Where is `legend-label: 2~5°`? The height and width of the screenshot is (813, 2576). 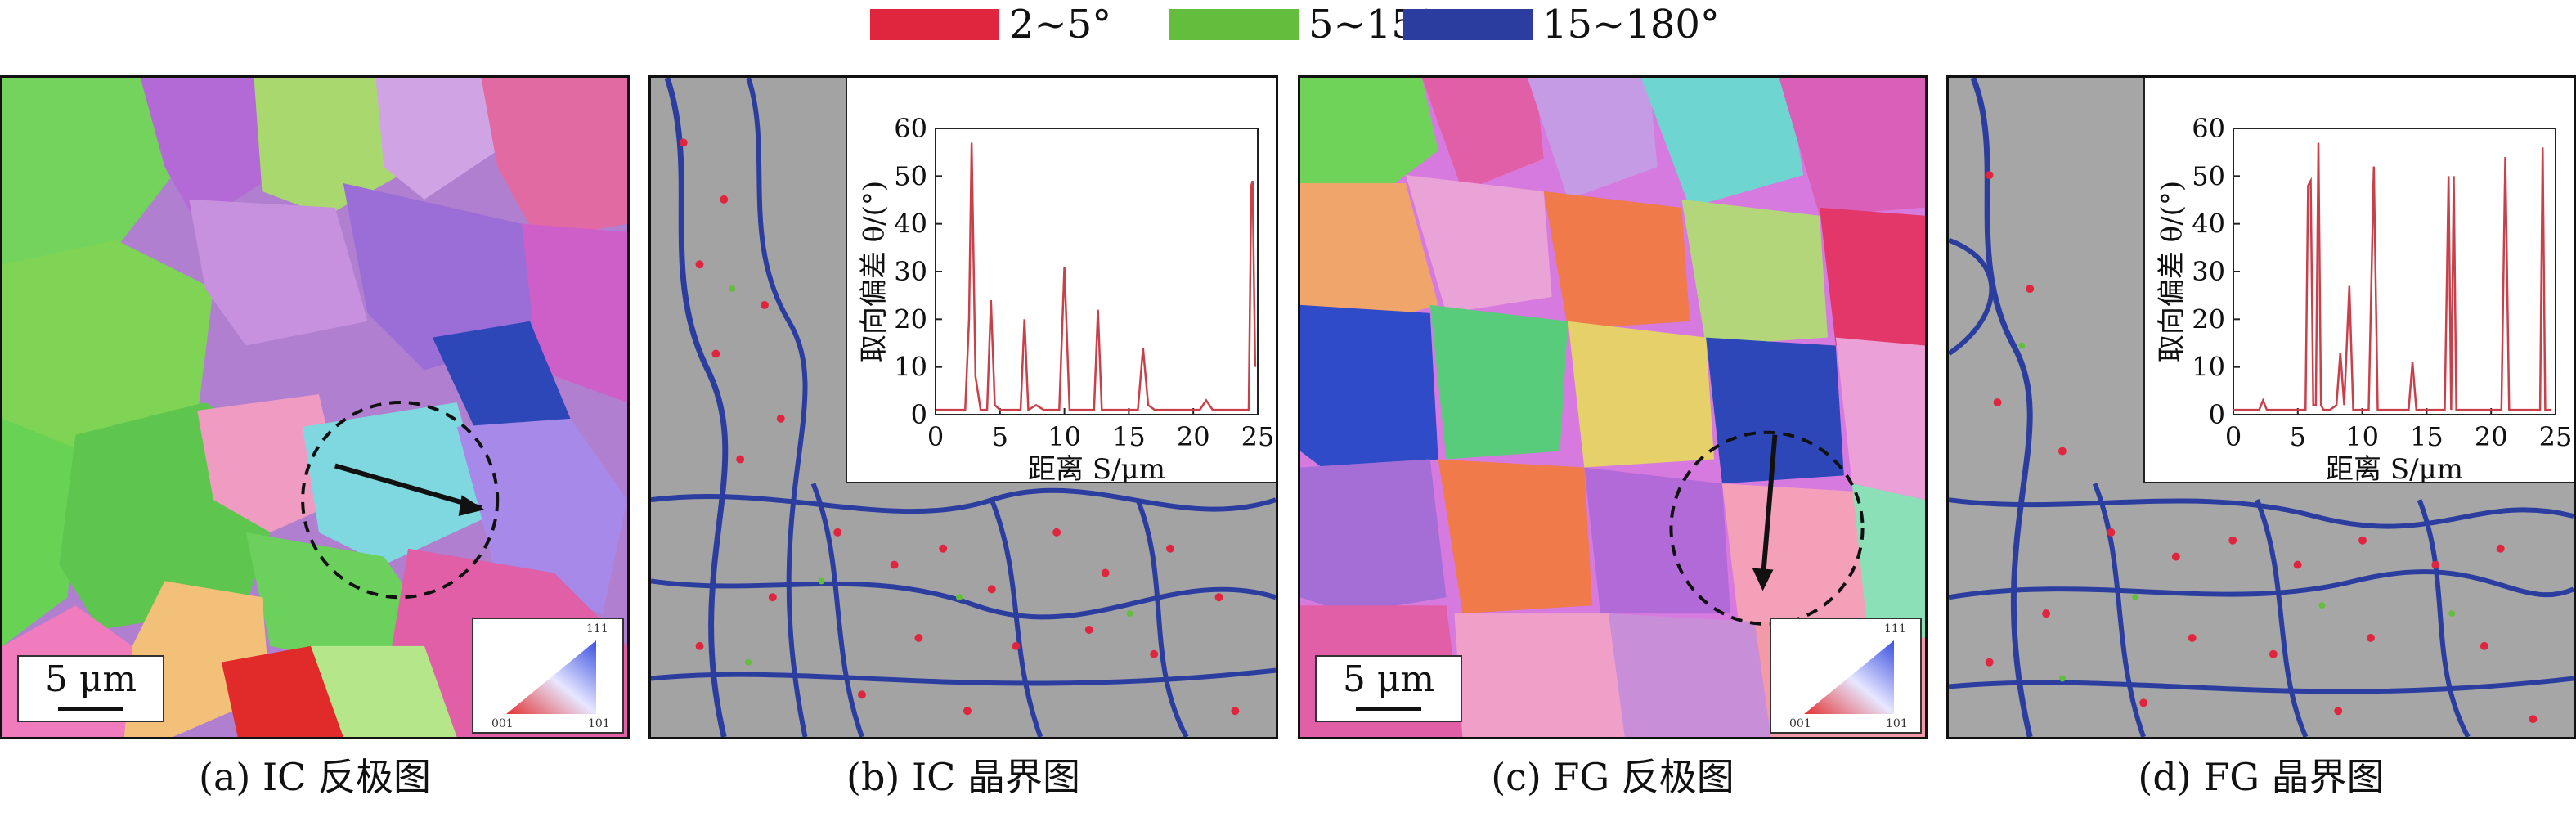 legend-label: 2~5° is located at coordinates (1060, 24).